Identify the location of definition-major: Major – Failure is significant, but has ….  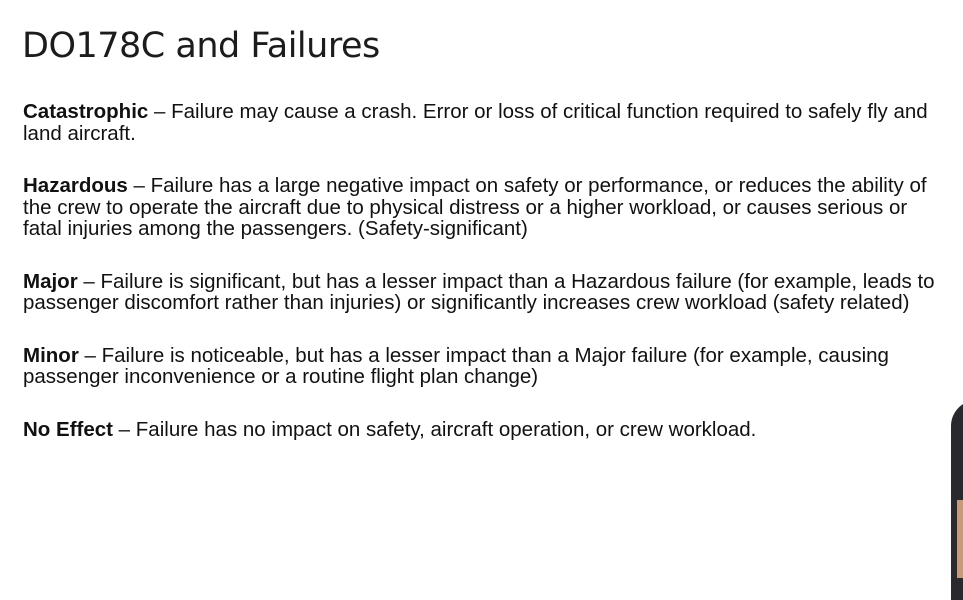
(482, 291).